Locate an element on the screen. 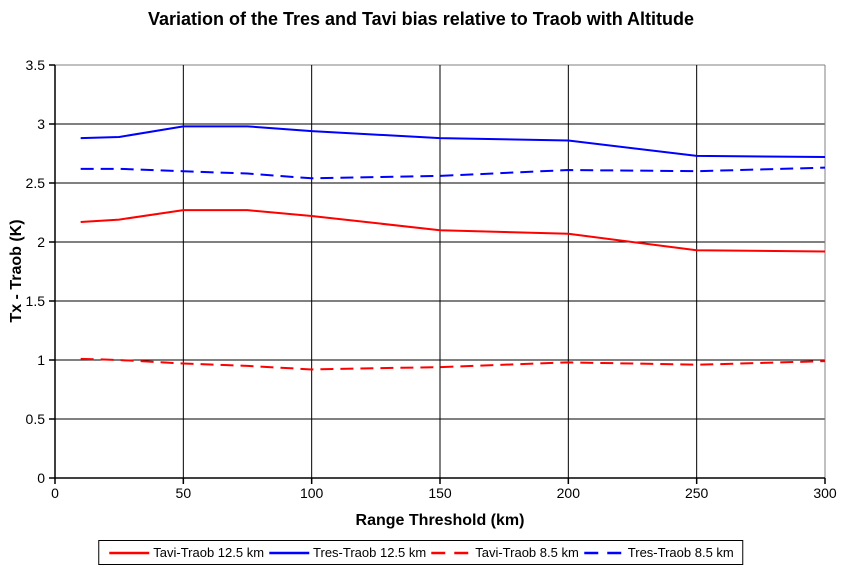 The width and height of the screenshot is (842, 571). legend-label: Tavi-Traob 12.5 km is located at coordinates (209, 552).